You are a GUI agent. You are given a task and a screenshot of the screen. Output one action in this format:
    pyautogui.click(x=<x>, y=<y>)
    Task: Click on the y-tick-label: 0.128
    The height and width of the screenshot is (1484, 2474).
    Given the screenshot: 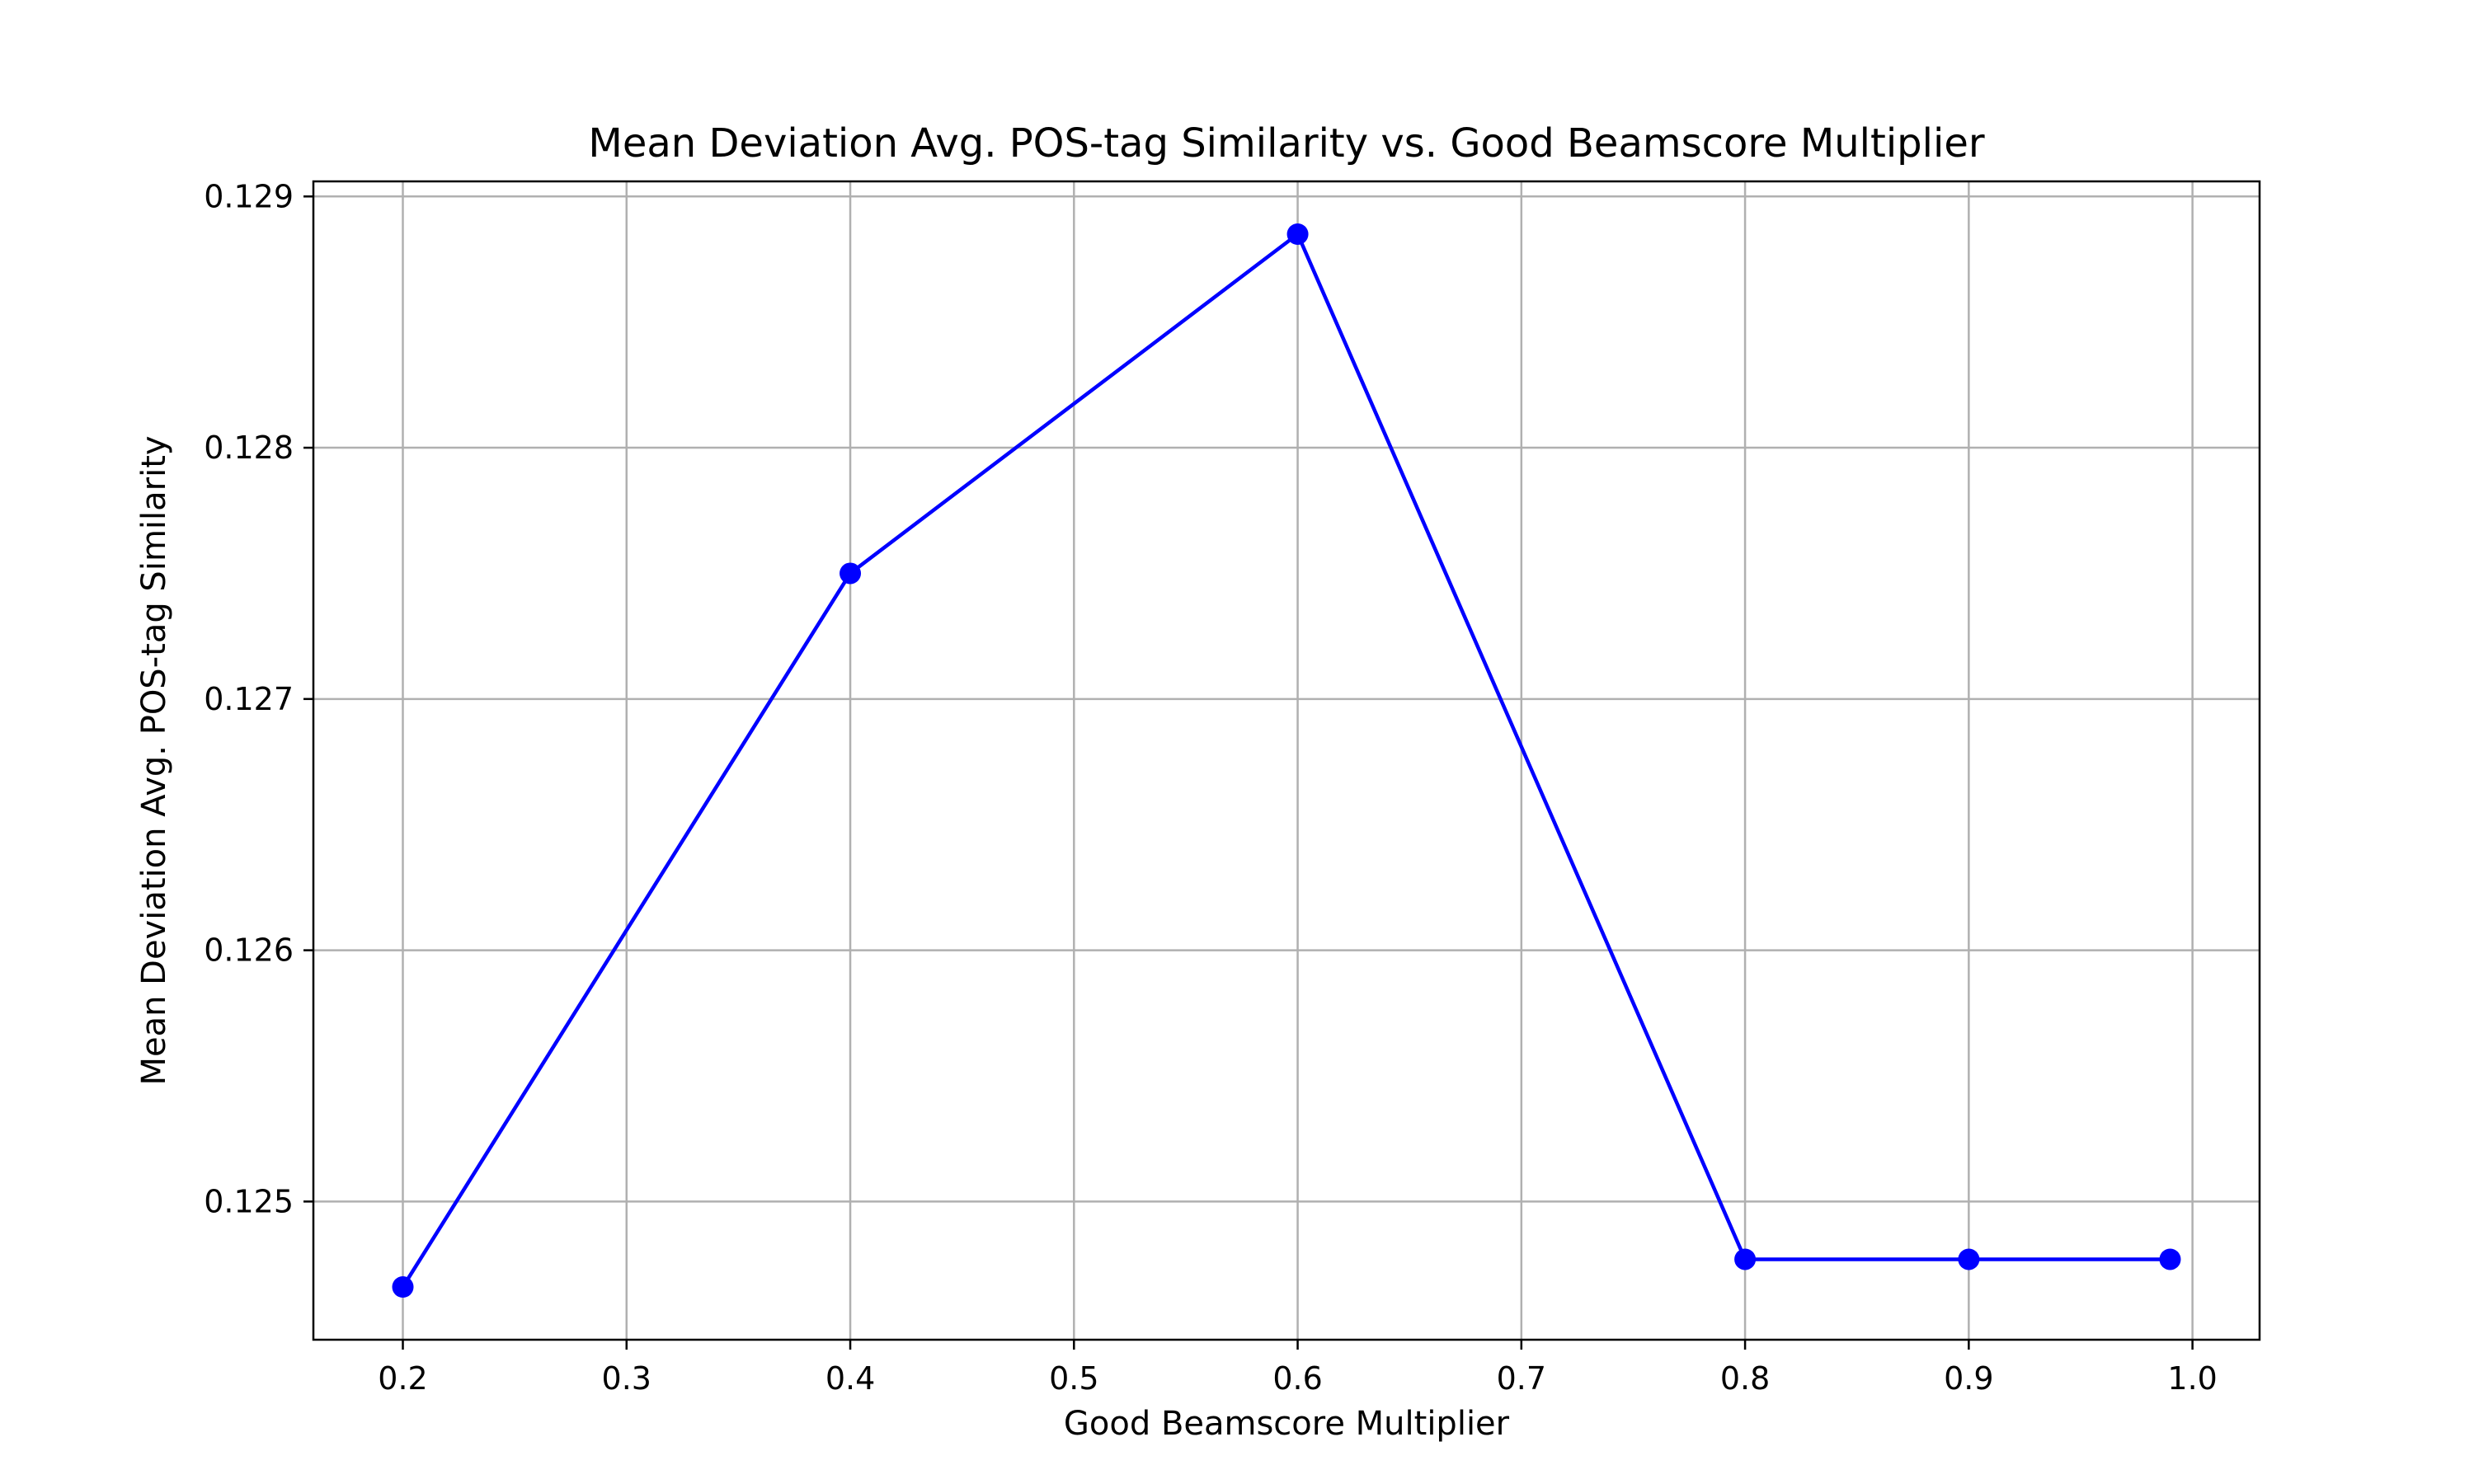 What is the action you would take?
    pyautogui.click(x=249, y=448)
    